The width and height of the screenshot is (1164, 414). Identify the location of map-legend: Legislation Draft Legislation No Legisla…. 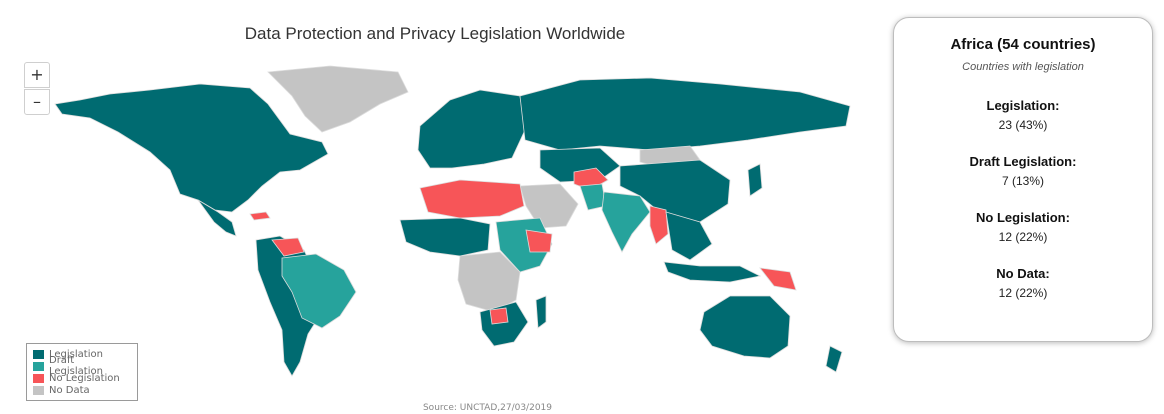
(82, 372).